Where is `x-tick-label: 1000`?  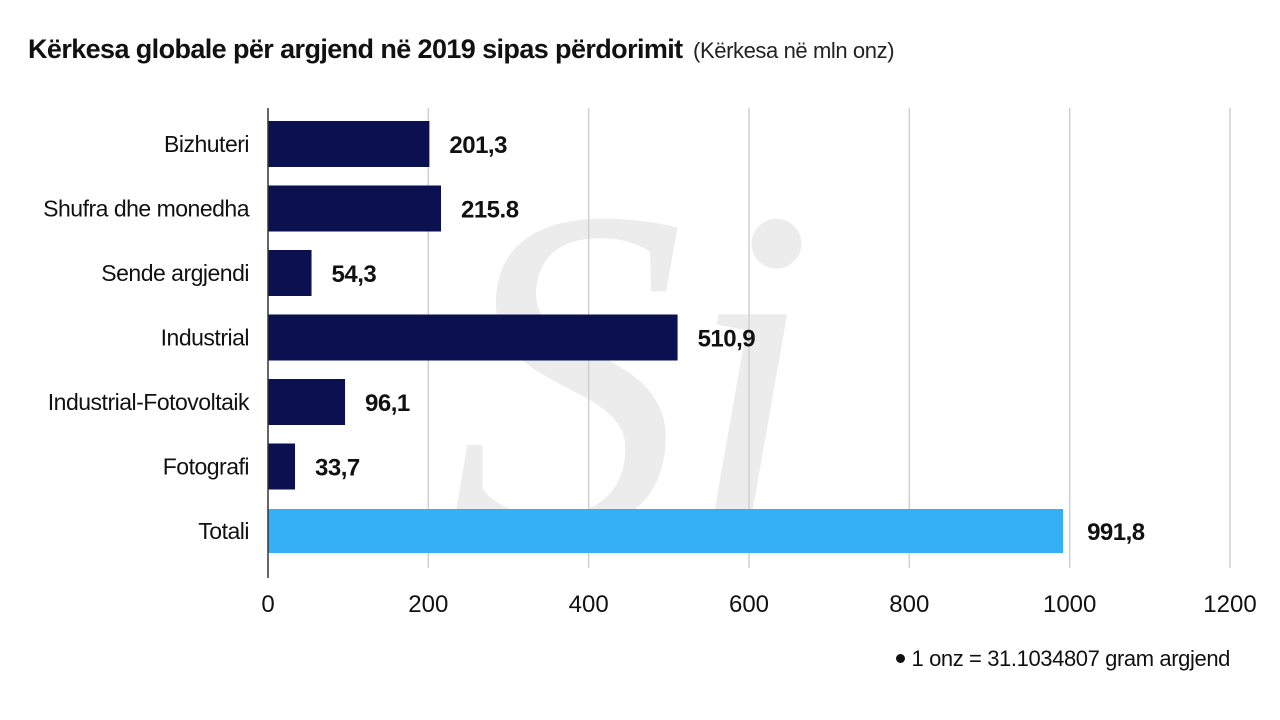
x-tick-label: 1000 is located at coordinates (1069, 604).